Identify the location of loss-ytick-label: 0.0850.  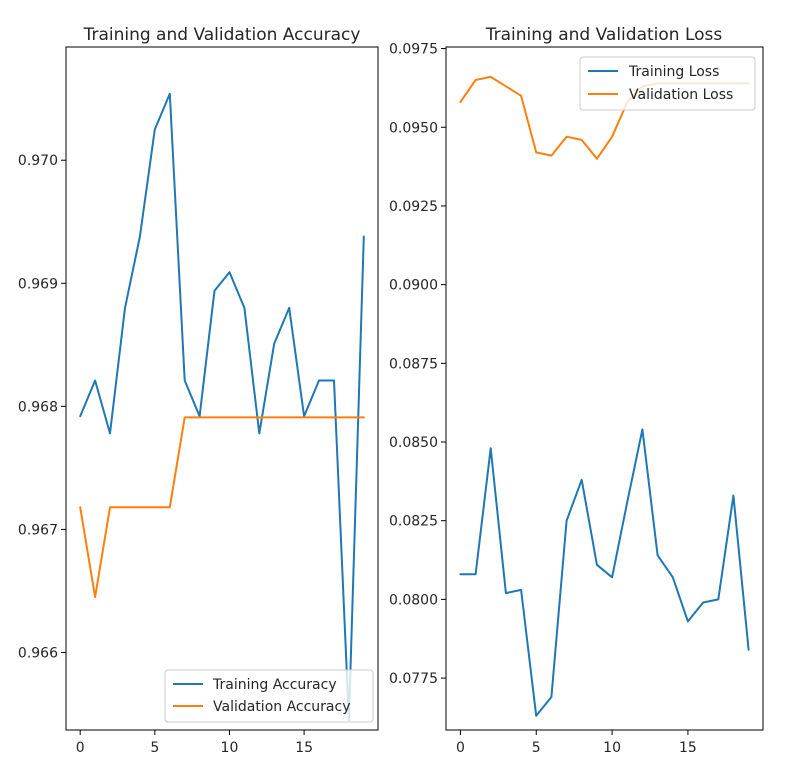
(413, 443).